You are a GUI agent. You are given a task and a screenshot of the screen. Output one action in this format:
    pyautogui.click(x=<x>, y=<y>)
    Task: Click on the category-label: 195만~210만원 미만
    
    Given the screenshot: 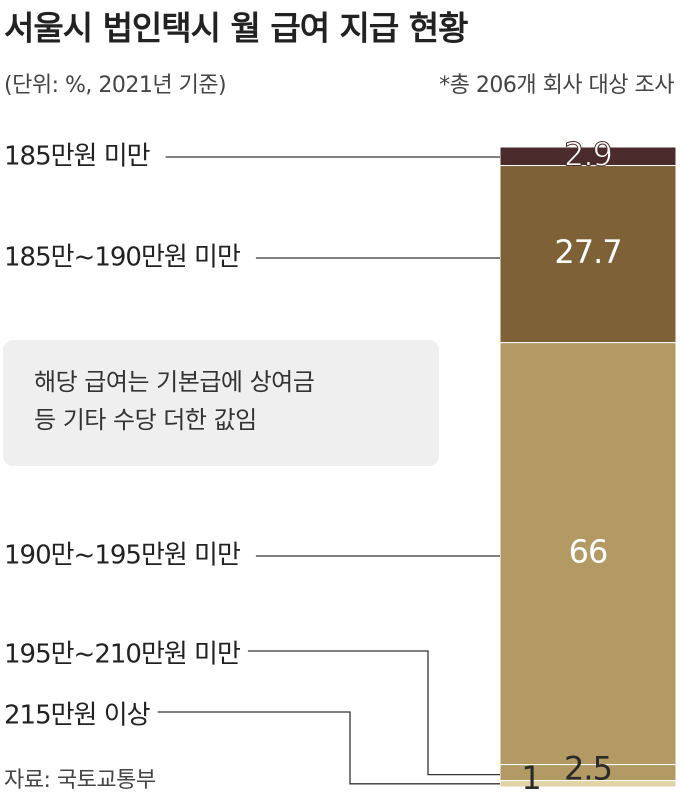 What is the action you would take?
    pyautogui.click(x=122, y=655)
    